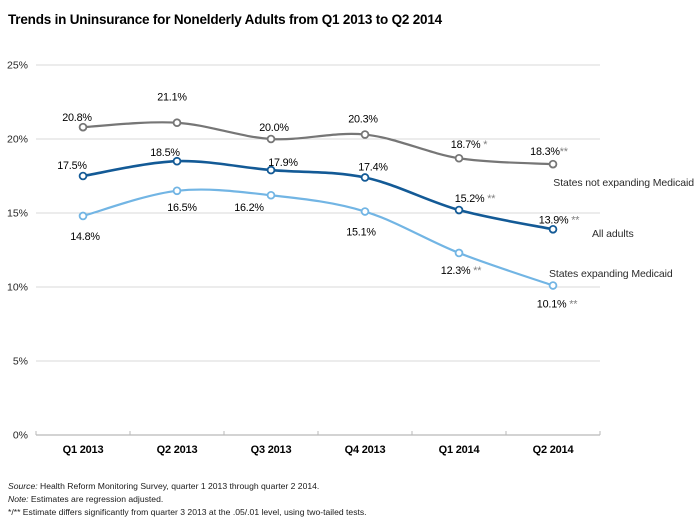 The width and height of the screenshot is (700, 525). Describe the element at coordinates (271, 450) in the screenshot. I see `x-axis-category-label: Q3 2013` at that location.